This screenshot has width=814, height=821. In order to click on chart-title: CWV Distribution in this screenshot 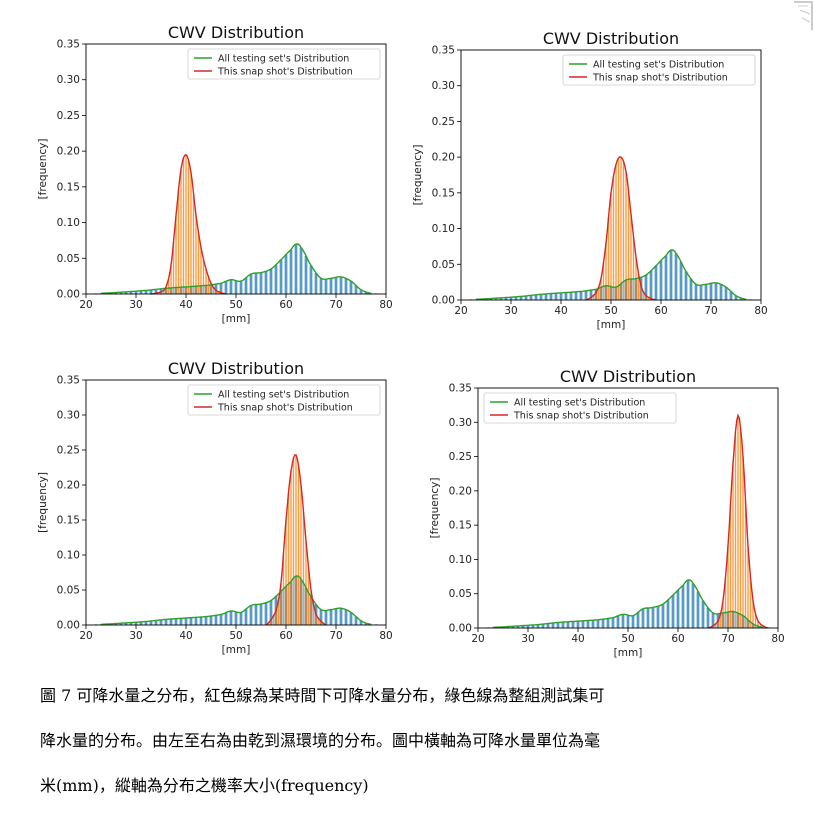, I will do `click(628, 376)`.